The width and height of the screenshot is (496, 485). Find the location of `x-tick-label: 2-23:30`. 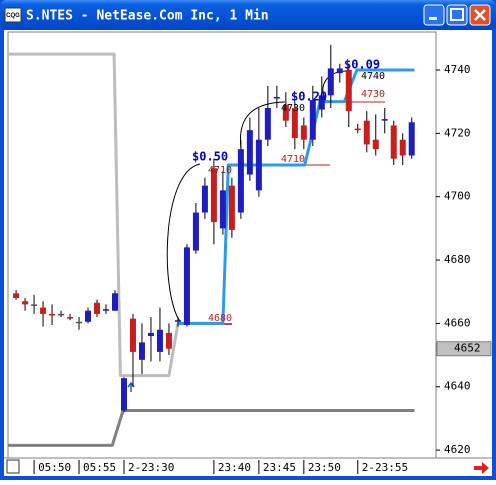

x-tick-label: 2-23:30 is located at coordinates (151, 467).